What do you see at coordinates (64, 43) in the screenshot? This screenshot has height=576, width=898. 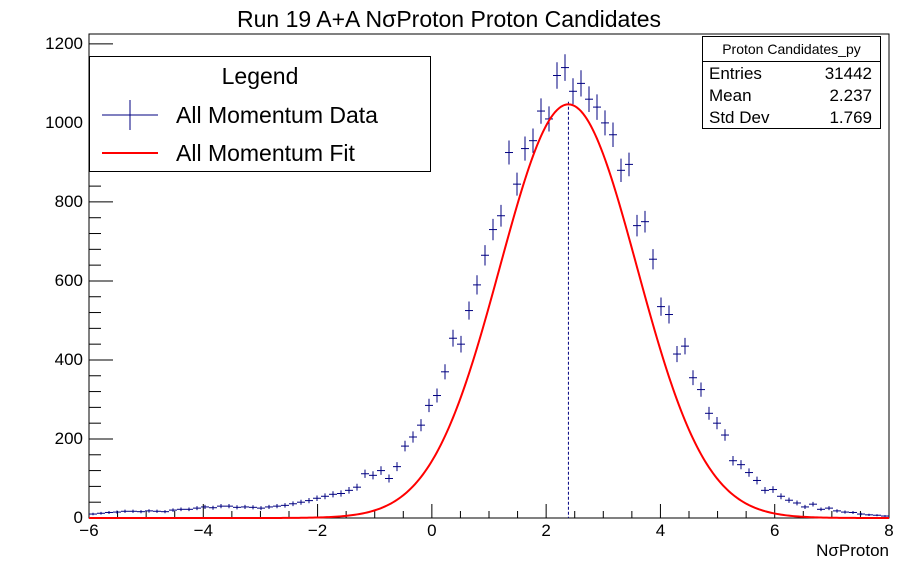 I see `y-tick-label: 1200` at bounding box center [64, 43].